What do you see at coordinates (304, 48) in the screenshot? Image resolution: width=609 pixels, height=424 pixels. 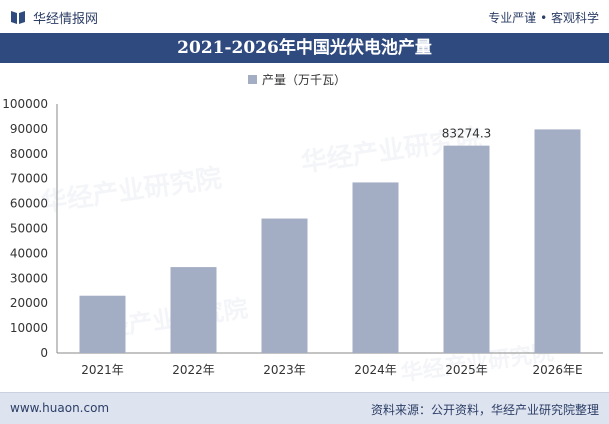 I see `chart-title: 2021-2026年中国光伏电池产量` at bounding box center [304, 48].